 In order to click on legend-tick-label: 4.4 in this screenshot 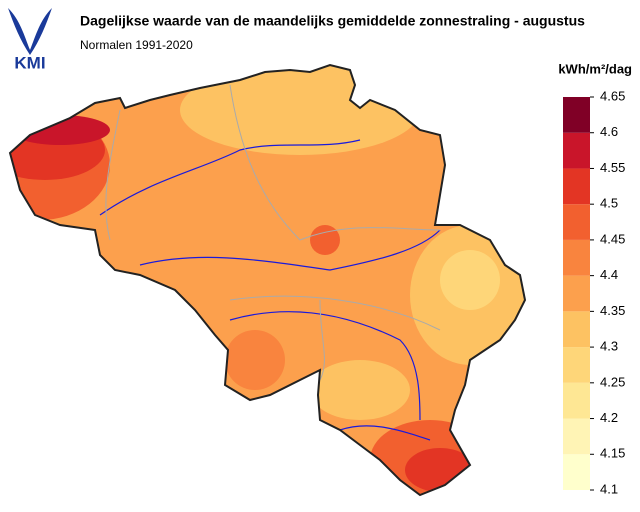, I will do `click(609, 274)`.